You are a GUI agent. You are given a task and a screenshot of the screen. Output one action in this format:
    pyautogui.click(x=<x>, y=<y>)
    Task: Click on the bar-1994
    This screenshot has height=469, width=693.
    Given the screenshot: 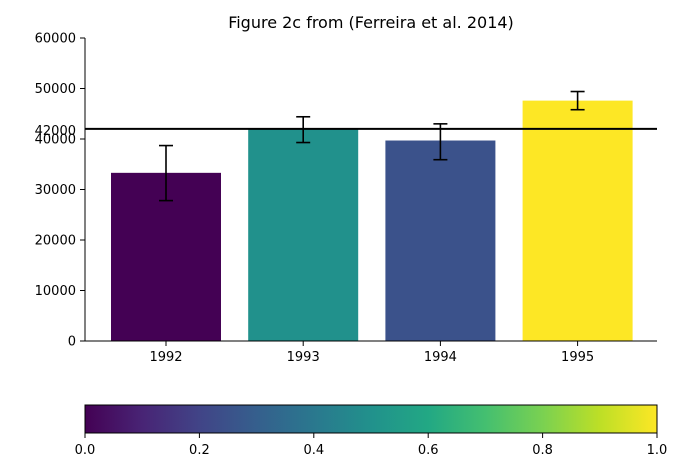 What is the action you would take?
    pyautogui.click(x=440, y=240)
    